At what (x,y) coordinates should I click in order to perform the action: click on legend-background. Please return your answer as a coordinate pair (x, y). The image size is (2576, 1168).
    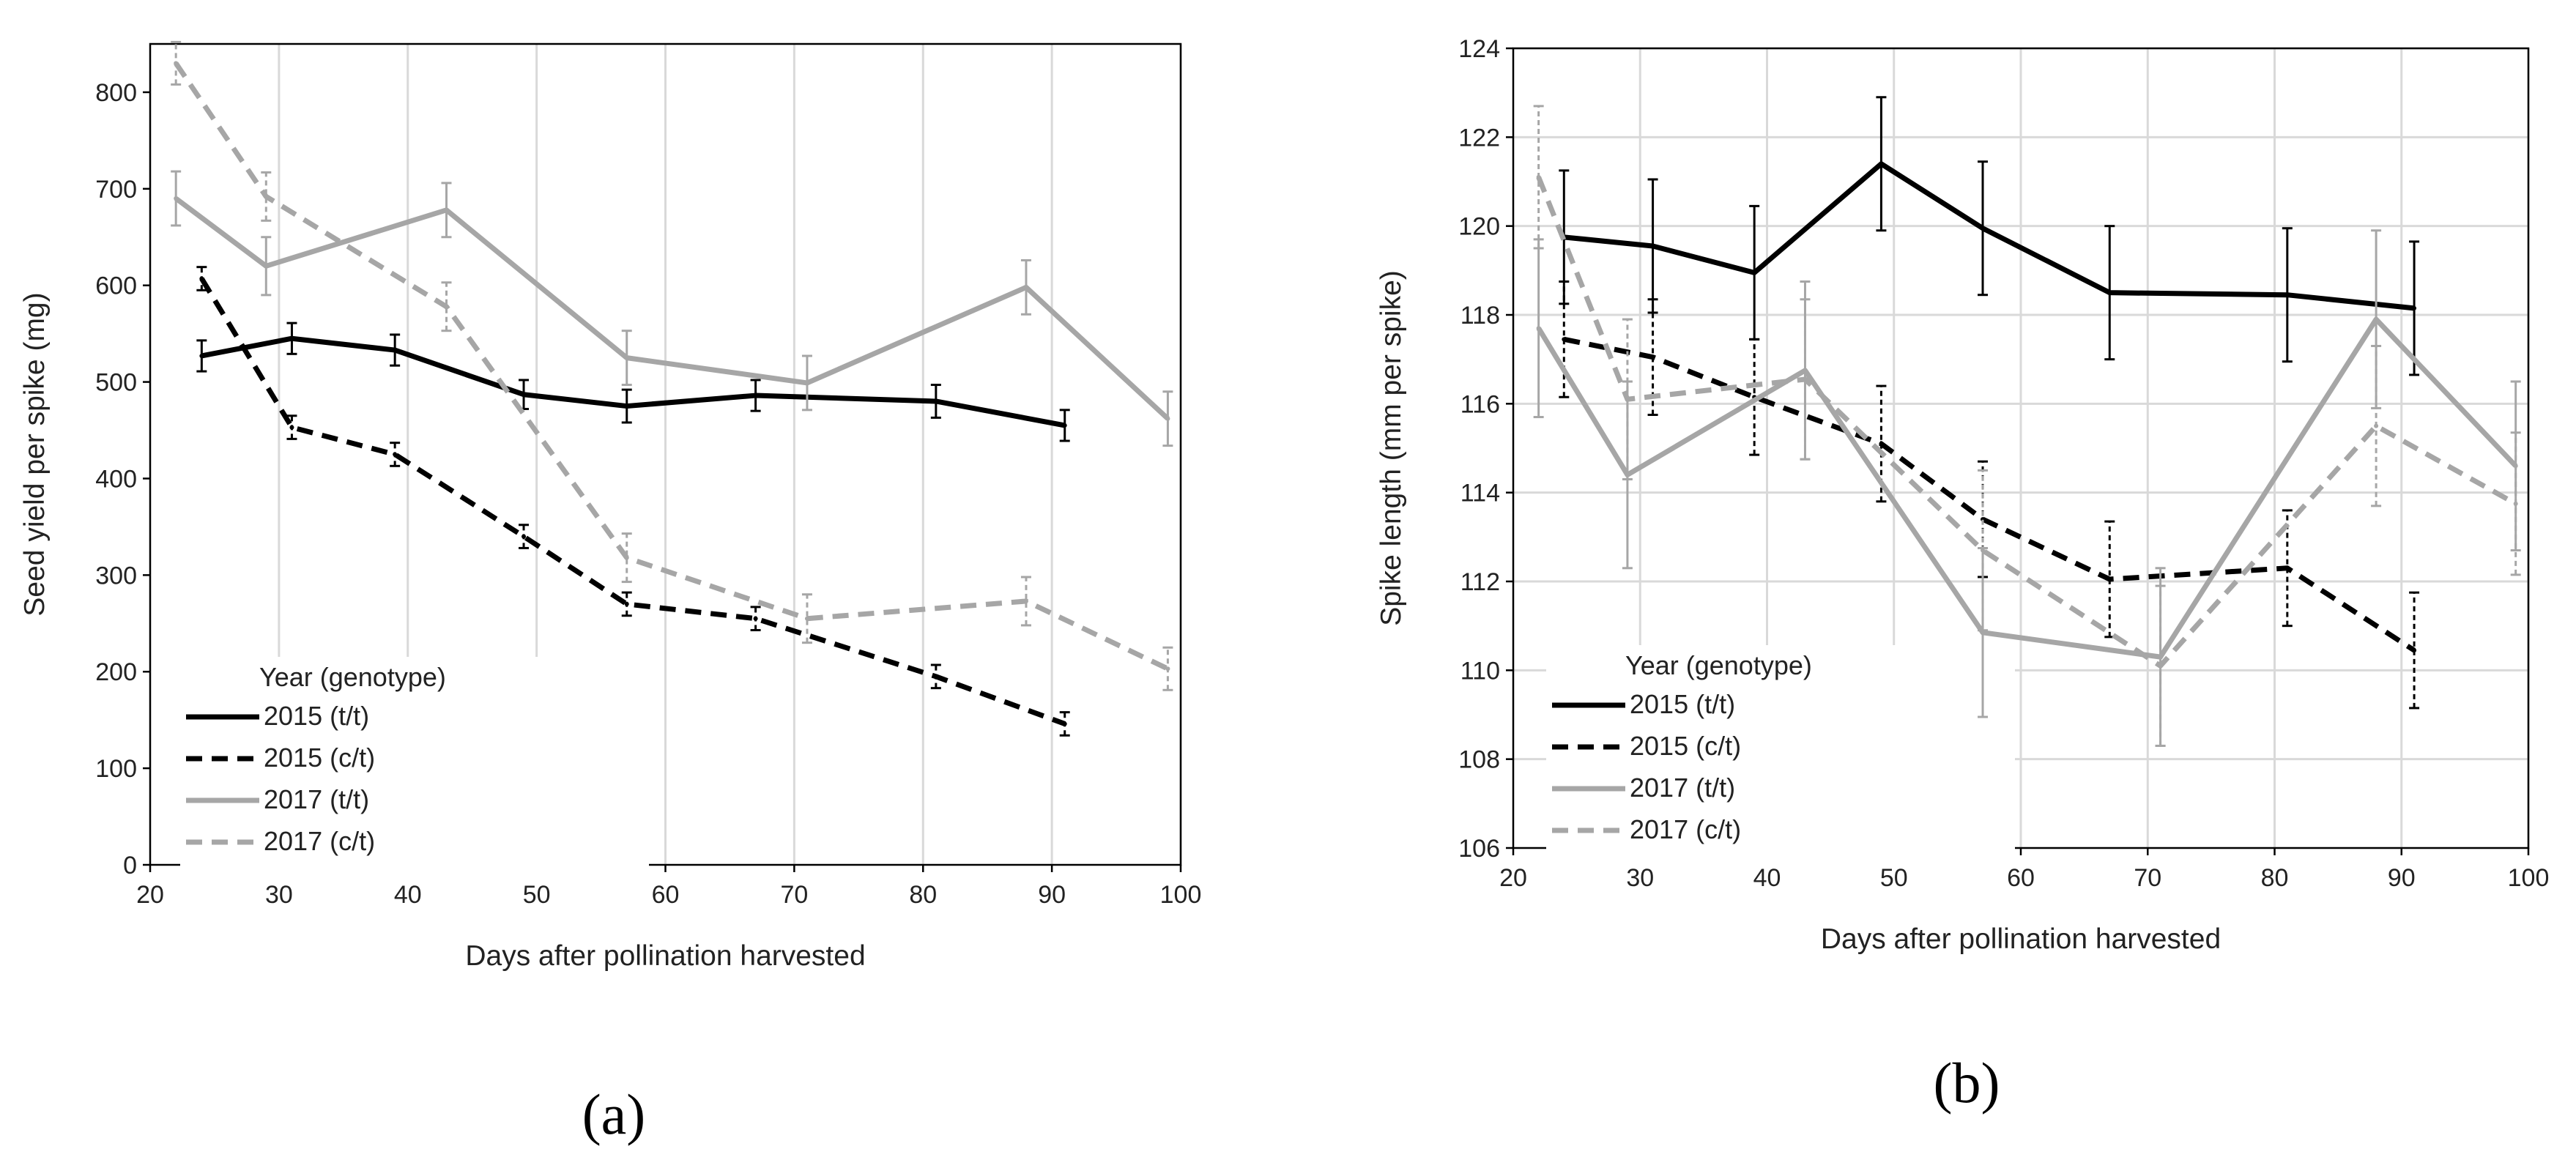
    Looking at the image, I should click on (1780, 755).